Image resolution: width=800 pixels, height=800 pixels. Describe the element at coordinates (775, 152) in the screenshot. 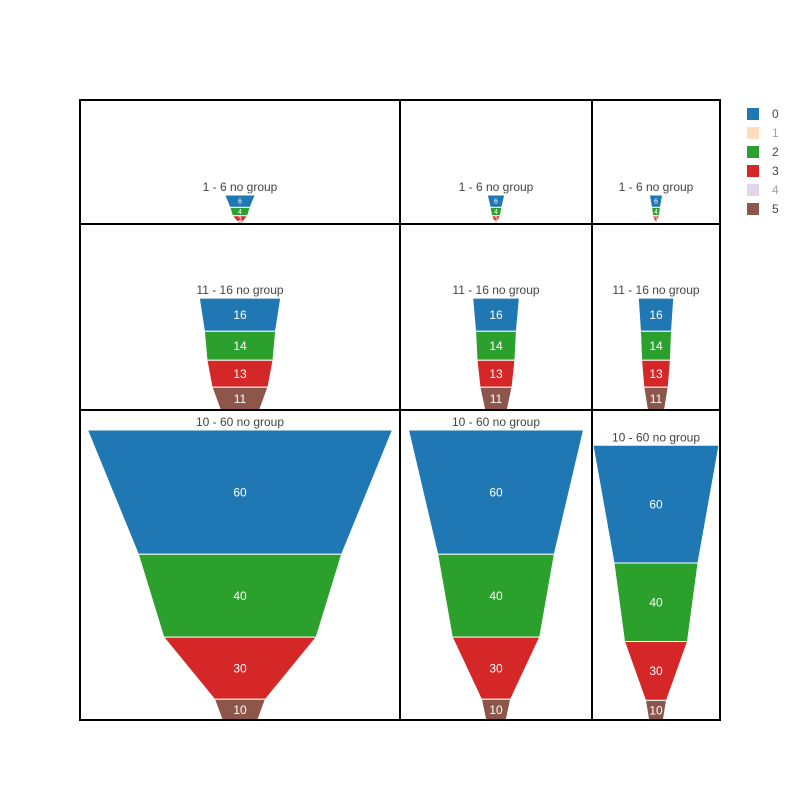

I see `legend-label: 2` at that location.